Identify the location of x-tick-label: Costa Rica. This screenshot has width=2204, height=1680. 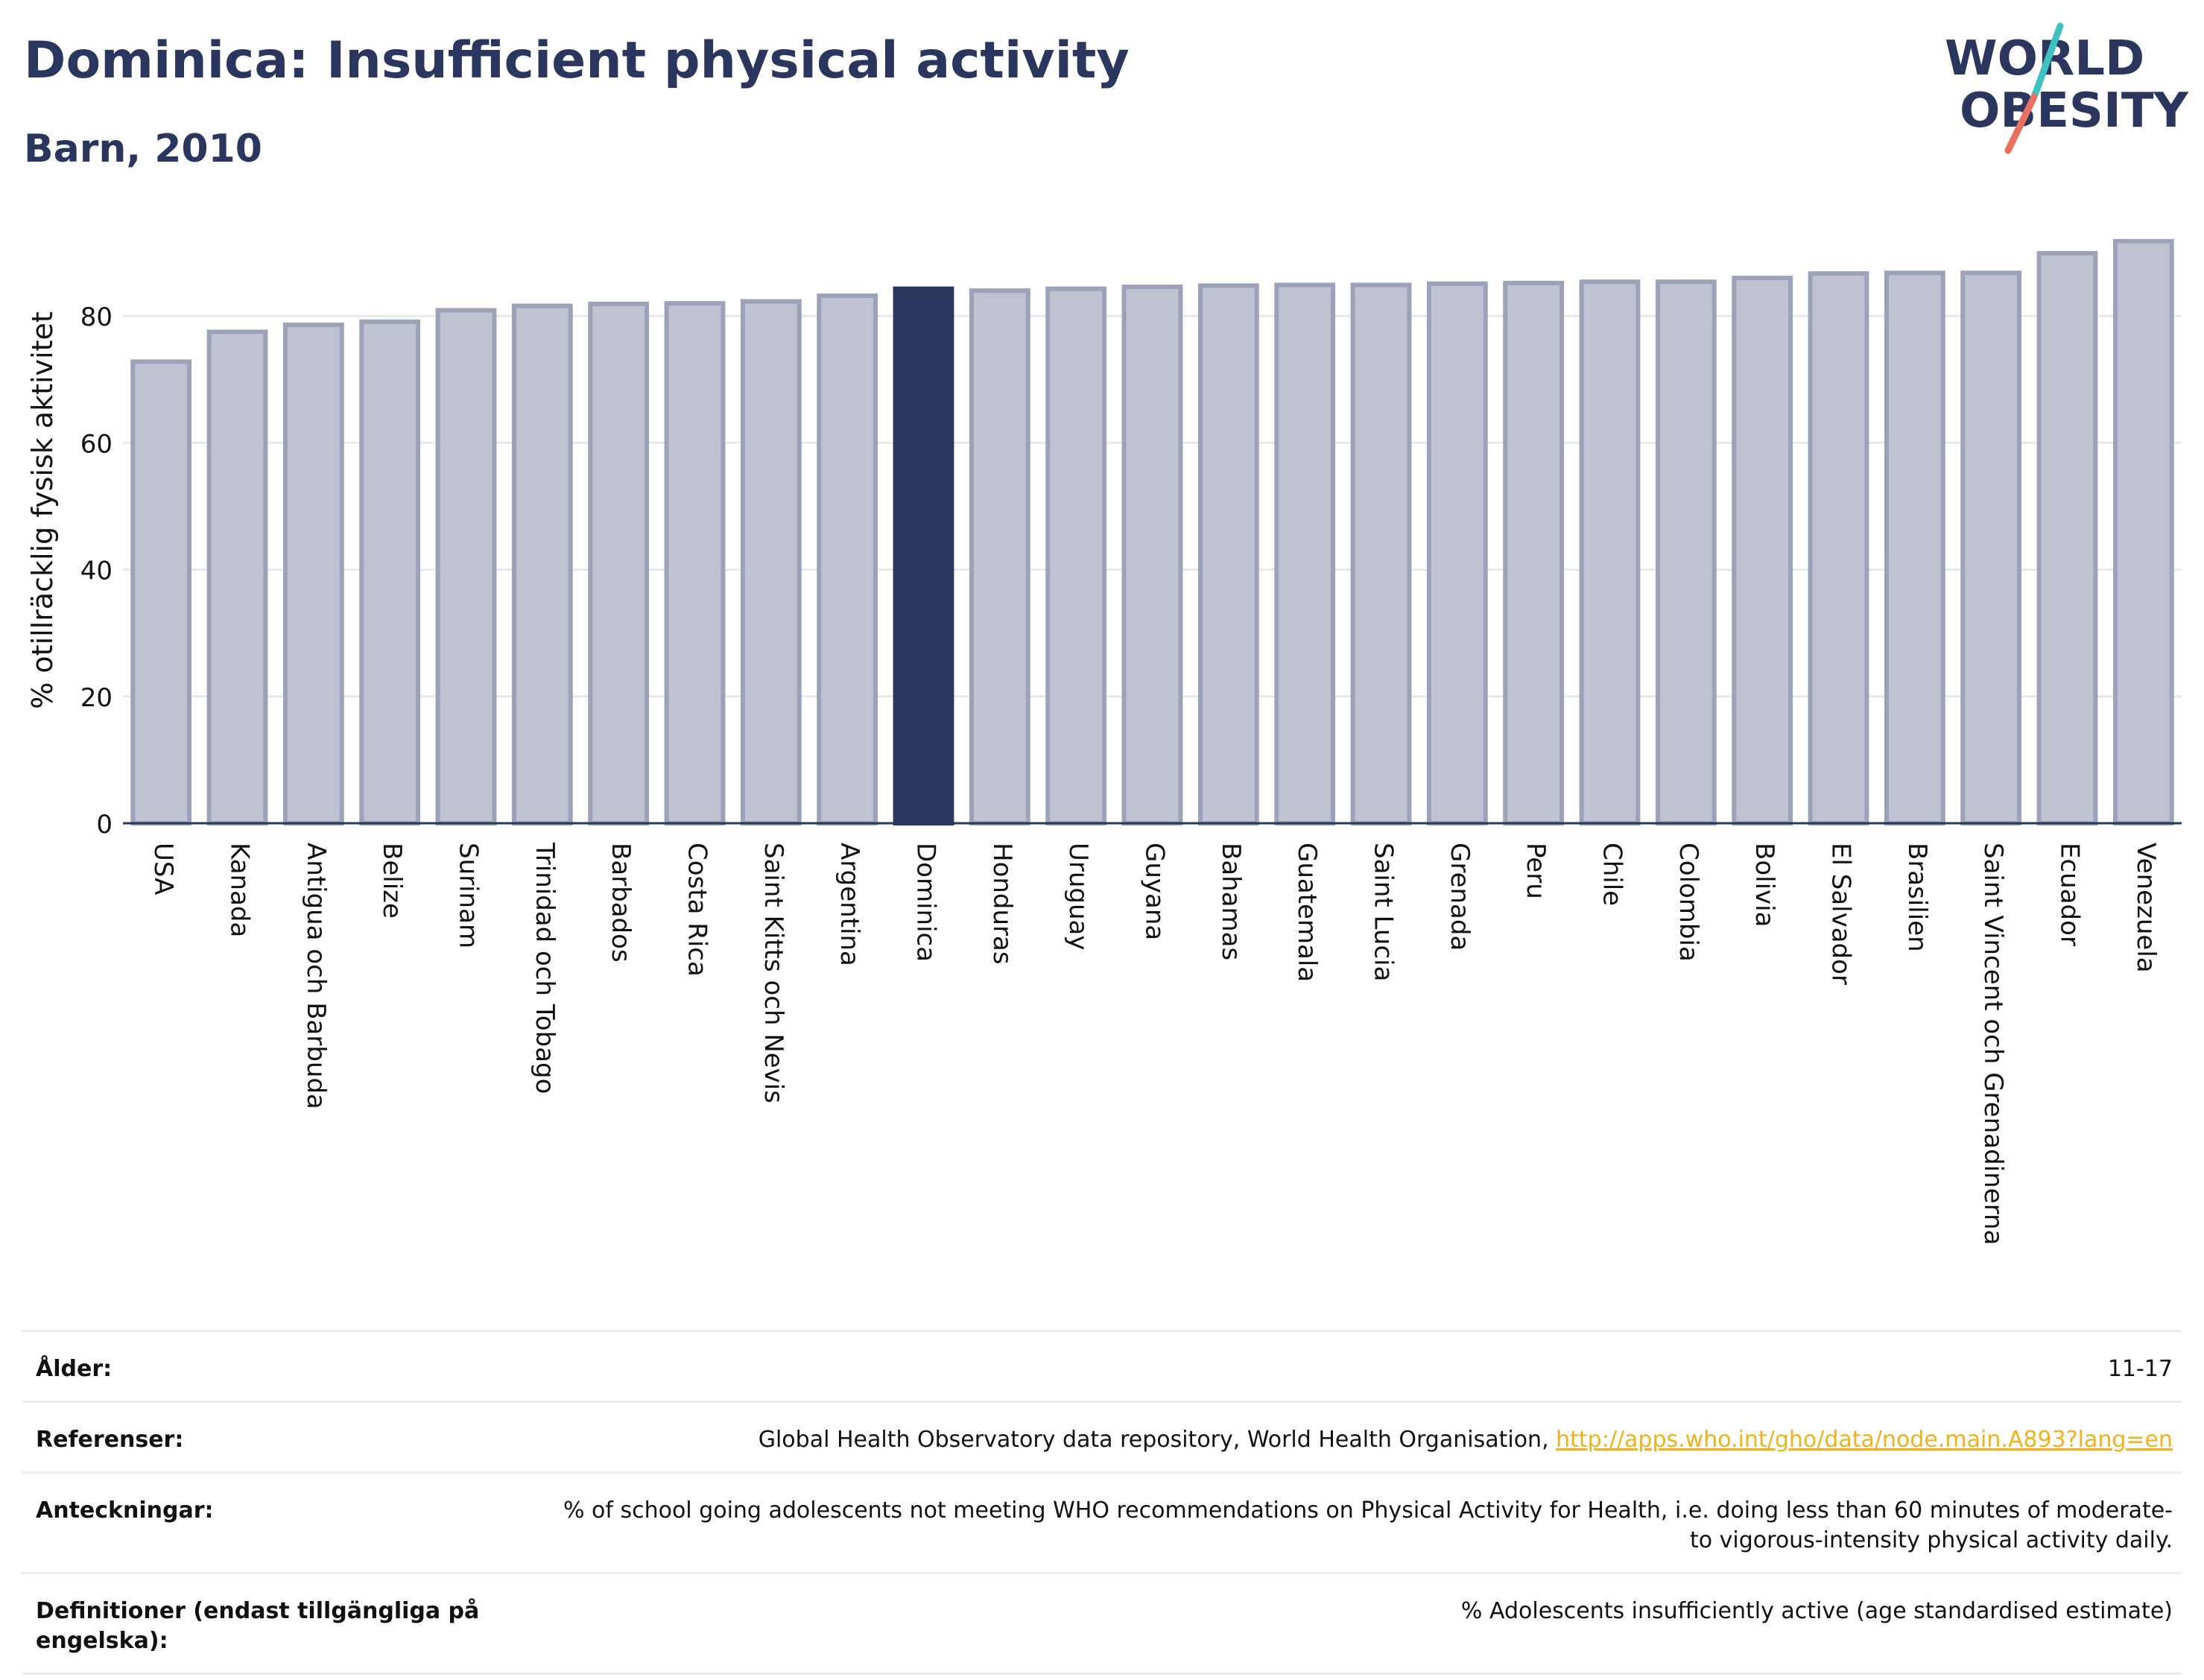
(697, 910).